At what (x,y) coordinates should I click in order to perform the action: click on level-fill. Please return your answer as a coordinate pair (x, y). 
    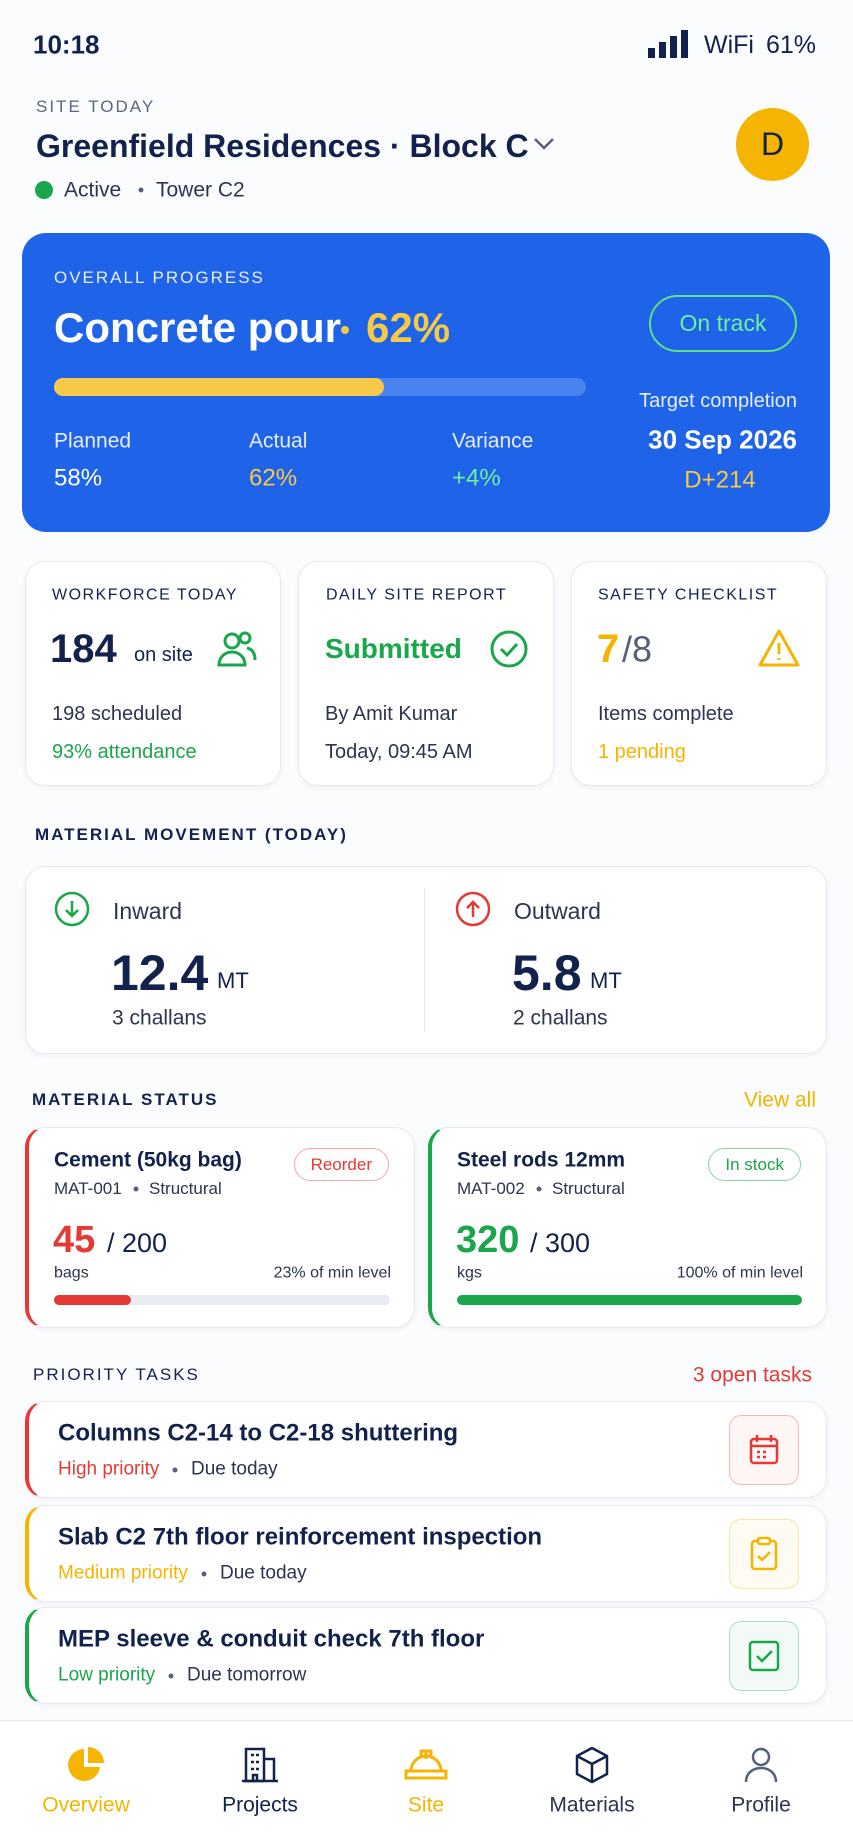
    Looking at the image, I should click on (93, 1300).